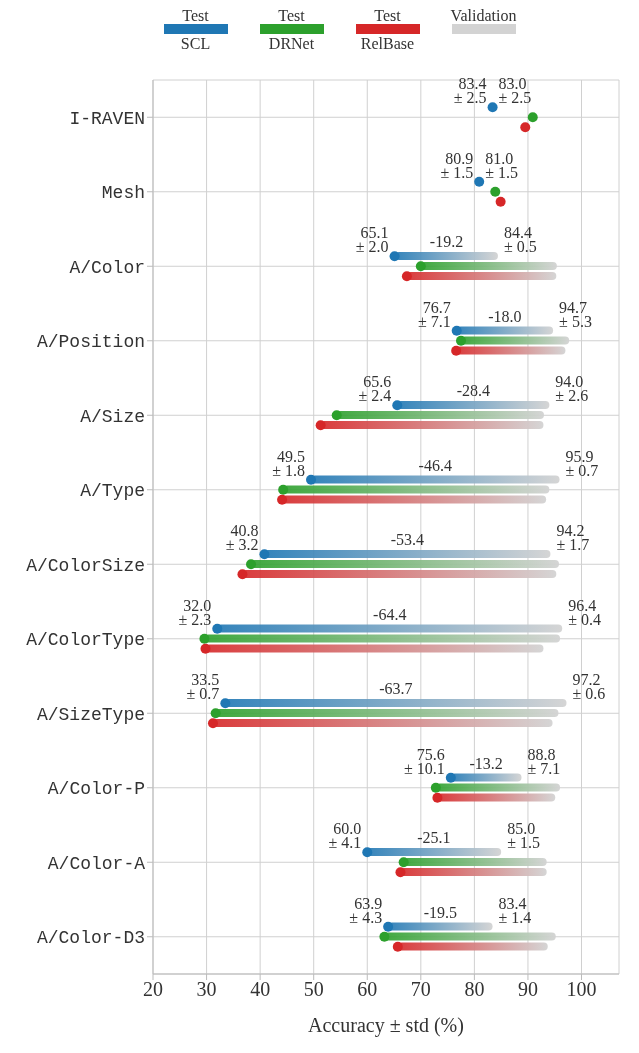 This screenshot has height=1053, width=639. What do you see at coordinates (195, 612) in the screenshot?
I see `annotation: 32.0 ± 2.3` at bounding box center [195, 612].